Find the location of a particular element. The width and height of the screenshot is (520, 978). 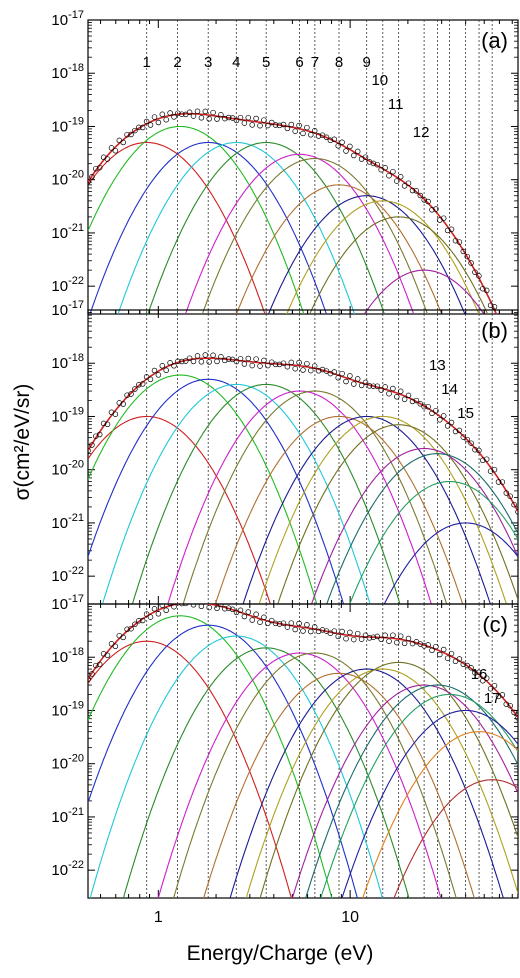

line-label-6: 6 is located at coordinates (299, 62).